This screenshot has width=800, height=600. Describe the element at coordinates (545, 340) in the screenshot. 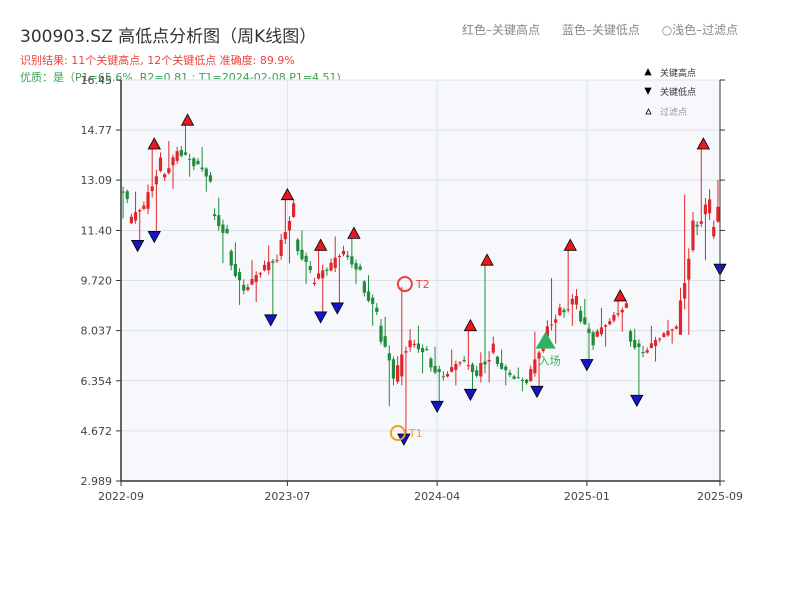

I see `entry-marker` at that location.